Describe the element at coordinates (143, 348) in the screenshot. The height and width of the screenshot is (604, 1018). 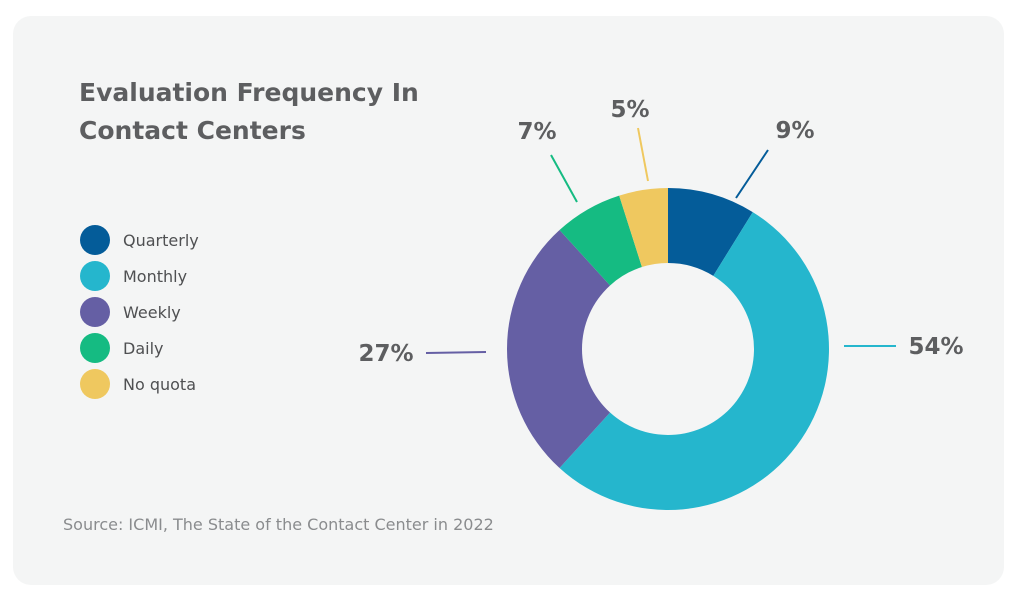
I see `legend-label-daily: Daily` at that location.